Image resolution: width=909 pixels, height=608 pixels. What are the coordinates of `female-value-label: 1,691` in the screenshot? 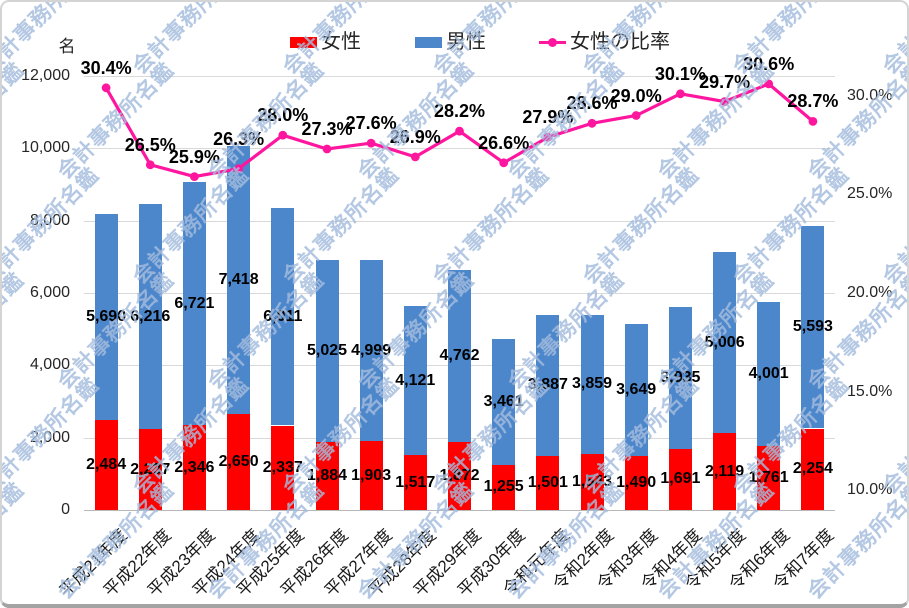 It's located at (680, 479).